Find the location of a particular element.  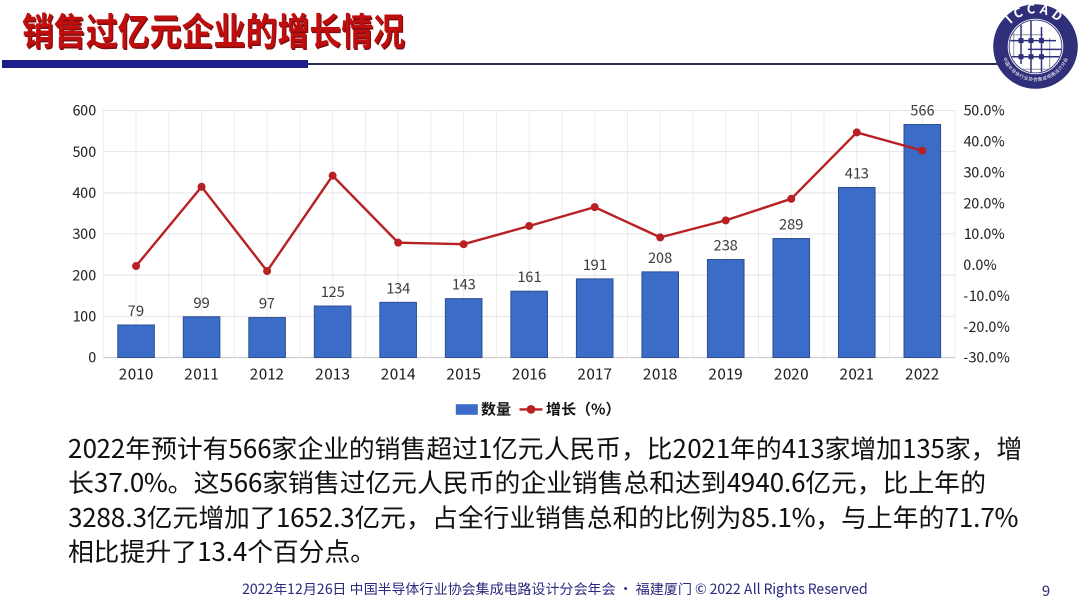

svg-text: 238 is located at coordinates (726, 245).